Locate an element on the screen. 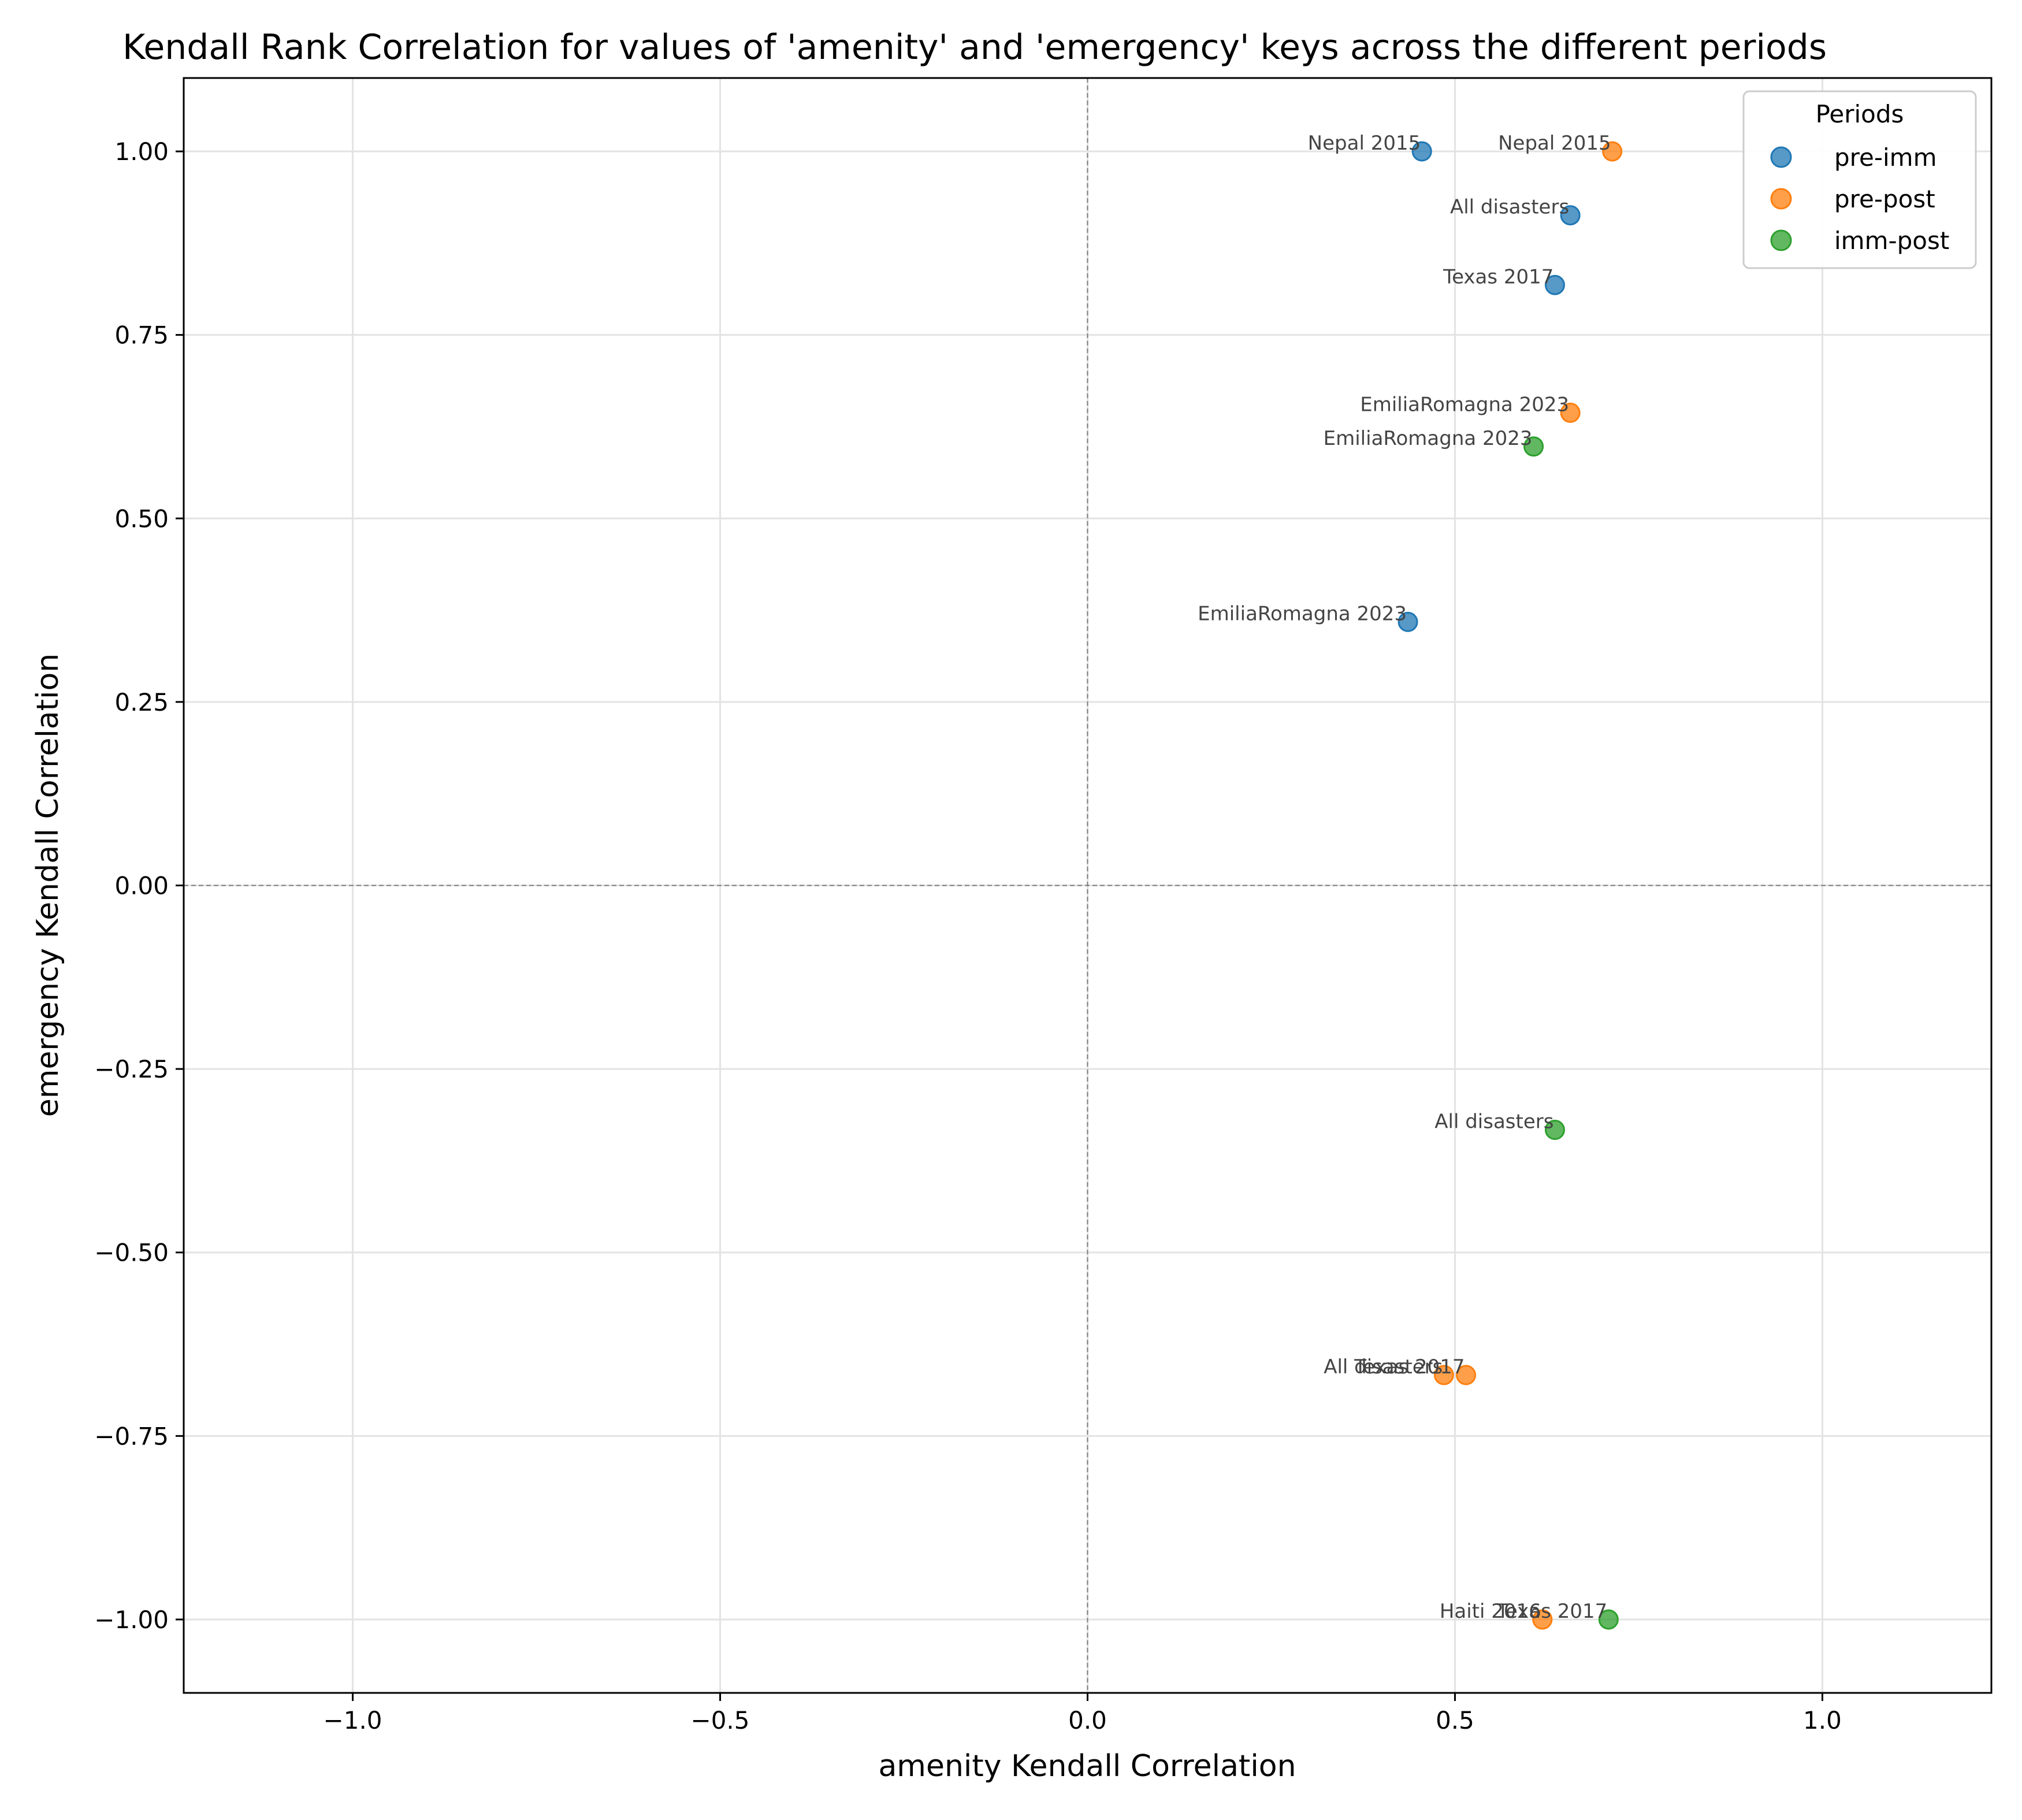  y-tick-label: −1.00 is located at coordinates (131, 1620).